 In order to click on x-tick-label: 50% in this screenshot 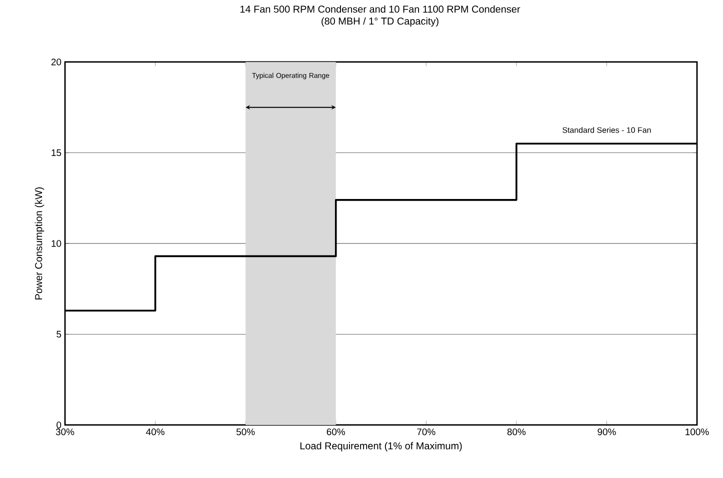, I will do `click(245, 432)`.